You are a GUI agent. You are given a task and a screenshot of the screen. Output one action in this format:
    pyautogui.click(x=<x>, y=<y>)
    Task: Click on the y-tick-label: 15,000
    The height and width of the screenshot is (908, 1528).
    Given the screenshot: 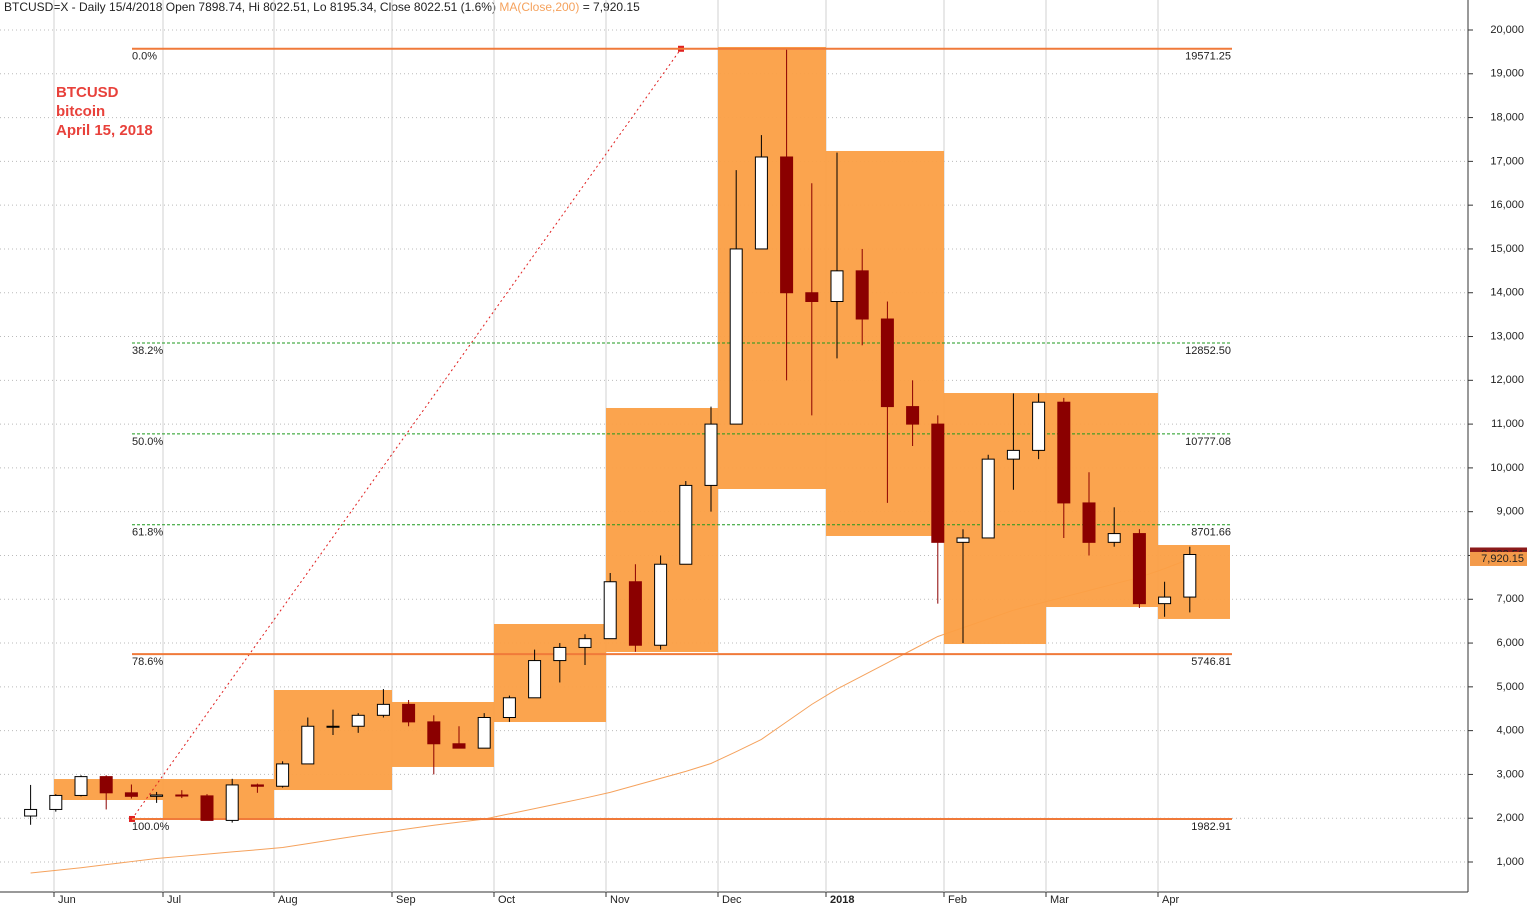 What is the action you would take?
    pyautogui.click(x=1507, y=249)
    